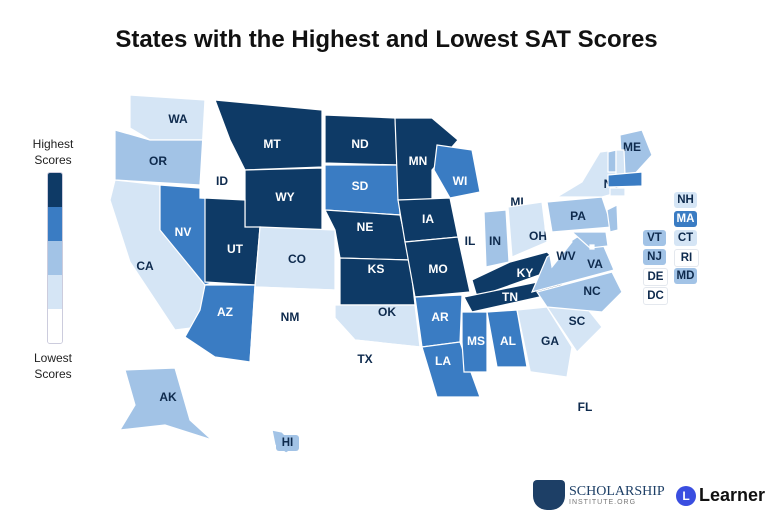  What do you see at coordinates (53, 152) in the screenshot?
I see `legend-highest-label: Highest Scores` at bounding box center [53, 152].